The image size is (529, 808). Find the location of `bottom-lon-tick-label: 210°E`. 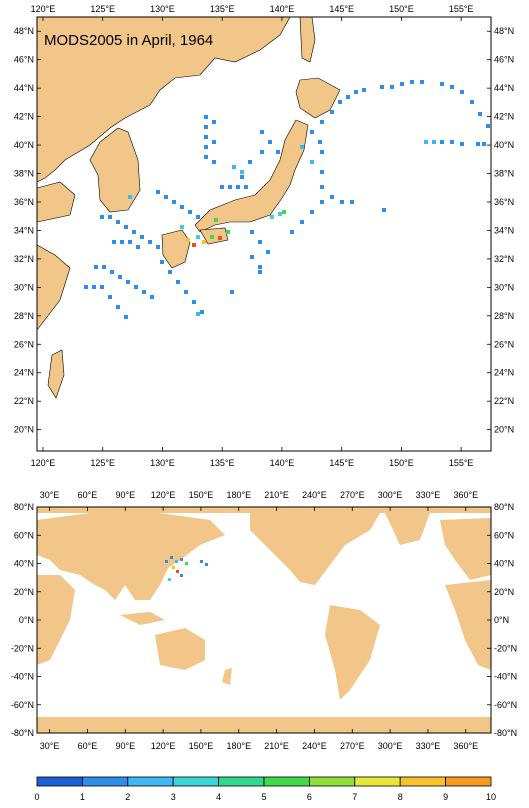

bottom-lon-tick-label: 210°E is located at coordinates (276, 746).